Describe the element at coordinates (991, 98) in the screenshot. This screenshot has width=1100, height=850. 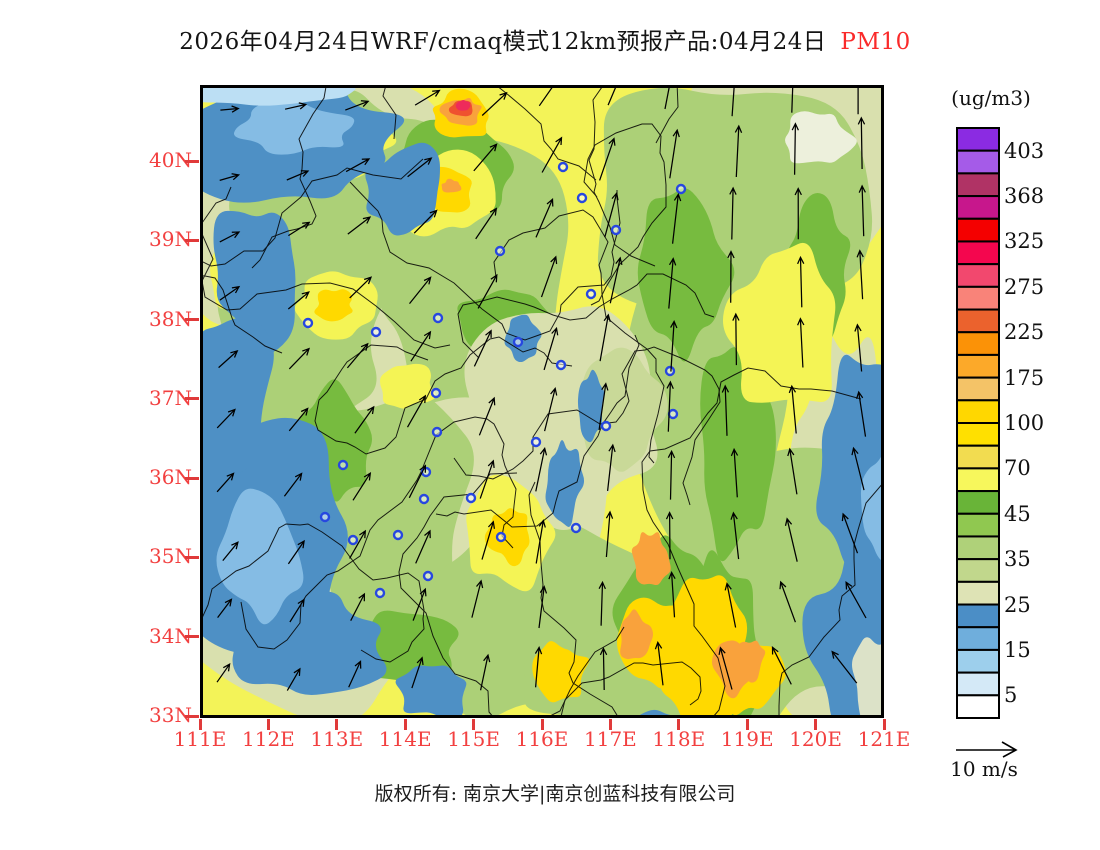
I see `colorbar-unit-label: (ug/m3)` at that location.